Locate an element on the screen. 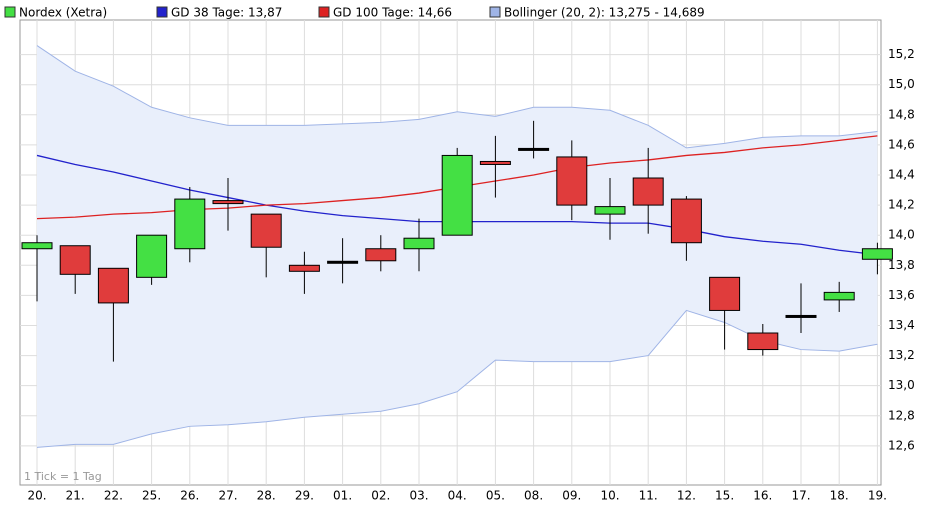 This screenshot has height=507, width=941. x-tick-label: 22. is located at coordinates (113, 496).